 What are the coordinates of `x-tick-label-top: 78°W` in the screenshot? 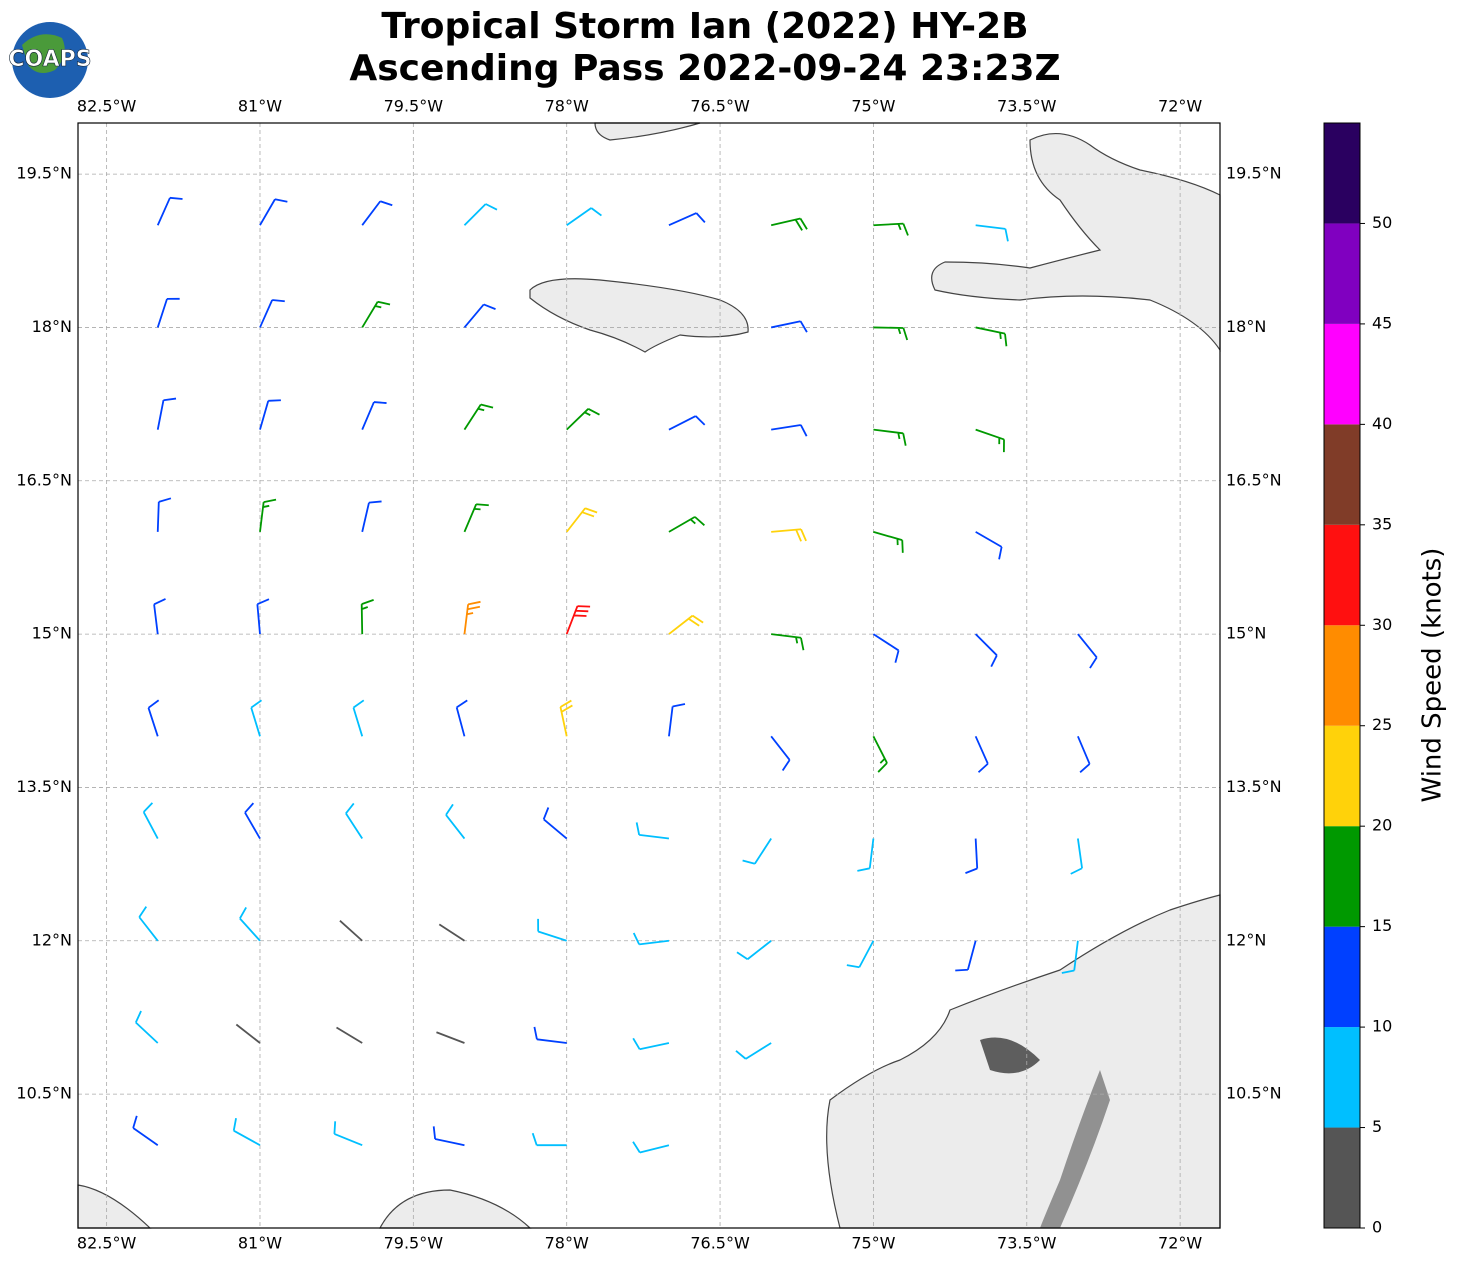 It's located at (567, 106).